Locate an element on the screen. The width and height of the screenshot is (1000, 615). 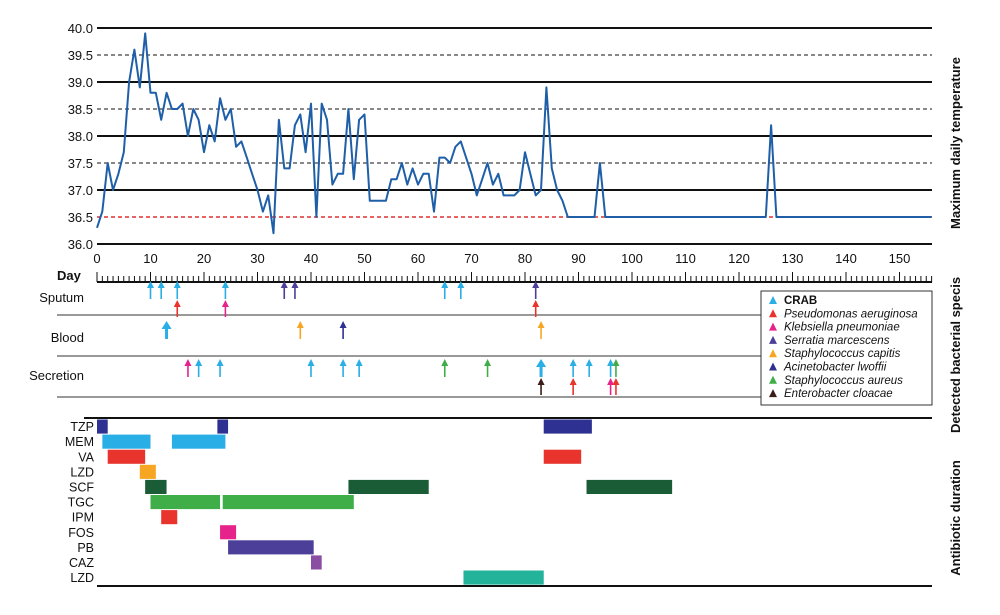
legend-item-enterobacter-cloacae: Enterobacter cloacae is located at coordinates (831, 394).